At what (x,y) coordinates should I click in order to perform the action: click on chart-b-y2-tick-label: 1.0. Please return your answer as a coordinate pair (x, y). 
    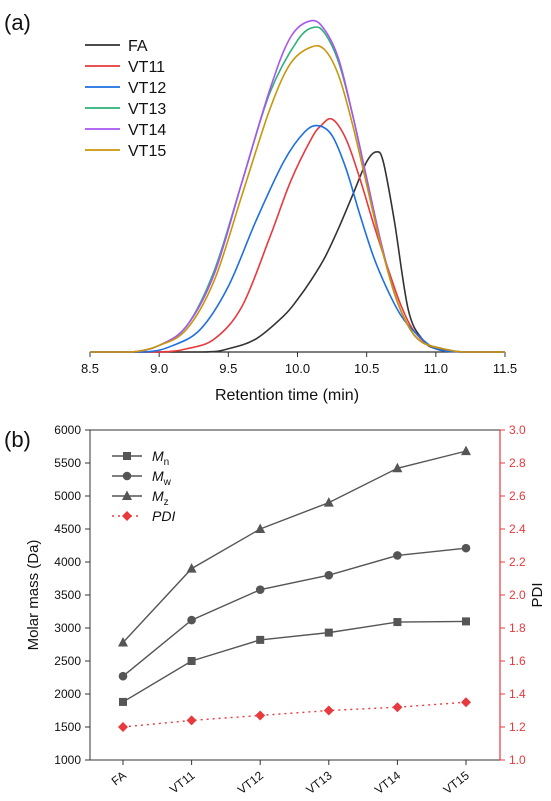
    Looking at the image, I should click on (517, 760).